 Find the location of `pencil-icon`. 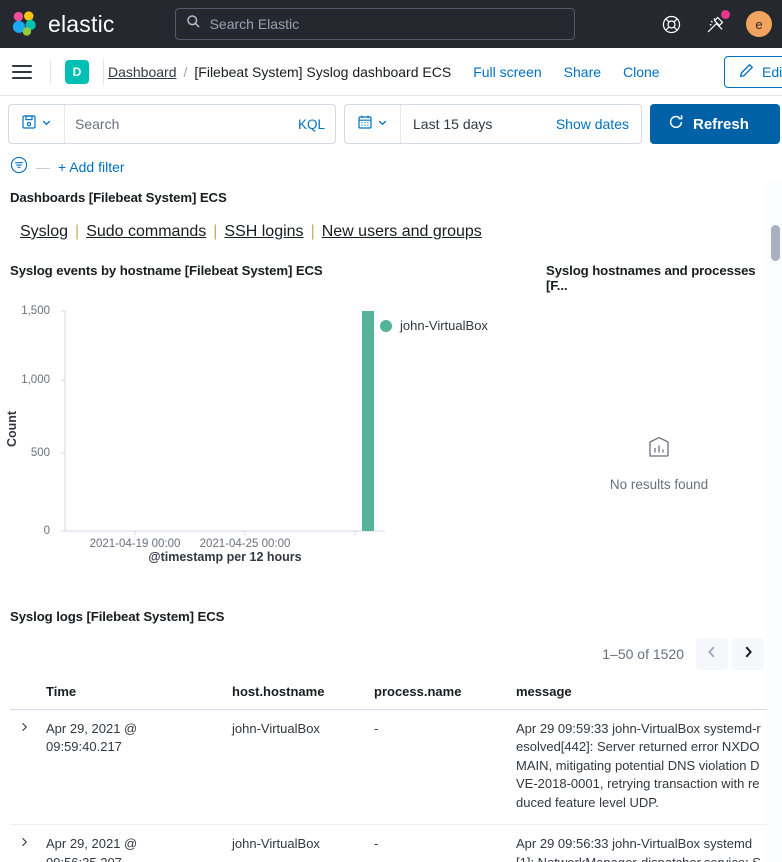

pencil-icon is located at coordinates (746, 72).